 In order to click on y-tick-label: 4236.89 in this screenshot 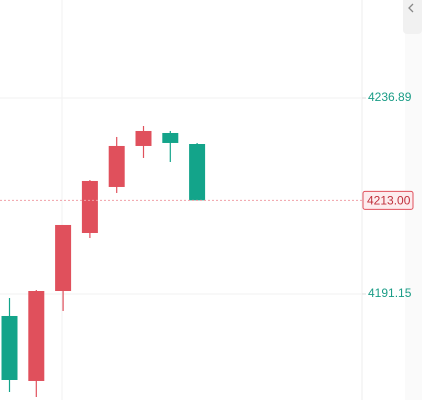, I will do `click(390, 97)`.